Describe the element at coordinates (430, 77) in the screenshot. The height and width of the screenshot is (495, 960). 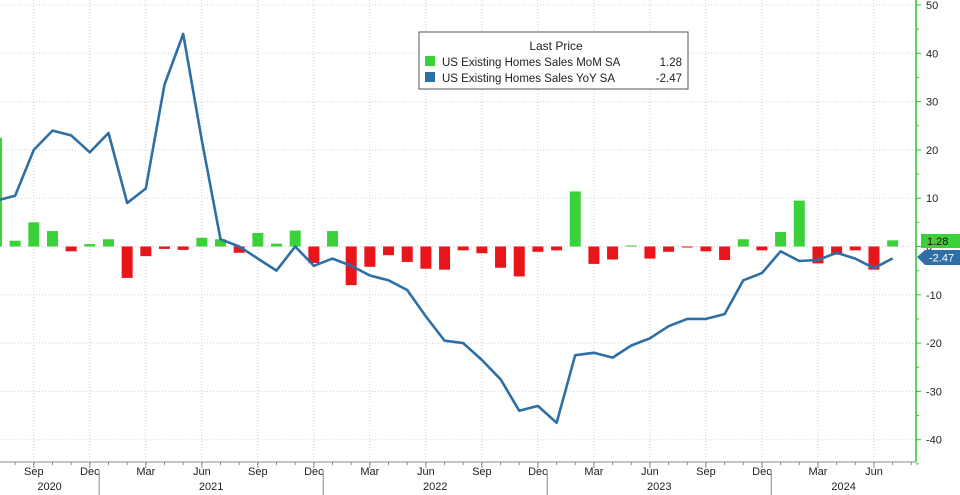
I see `legend-swatch-yoy` at that location.